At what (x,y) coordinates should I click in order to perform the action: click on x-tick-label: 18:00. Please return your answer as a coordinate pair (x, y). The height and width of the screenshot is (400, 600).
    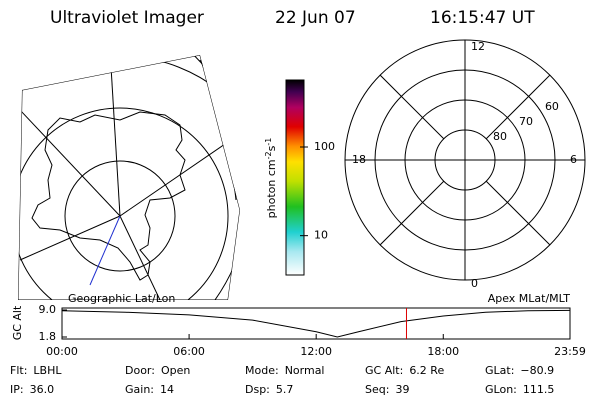
    Looking at the image, I should click on (443, 351).